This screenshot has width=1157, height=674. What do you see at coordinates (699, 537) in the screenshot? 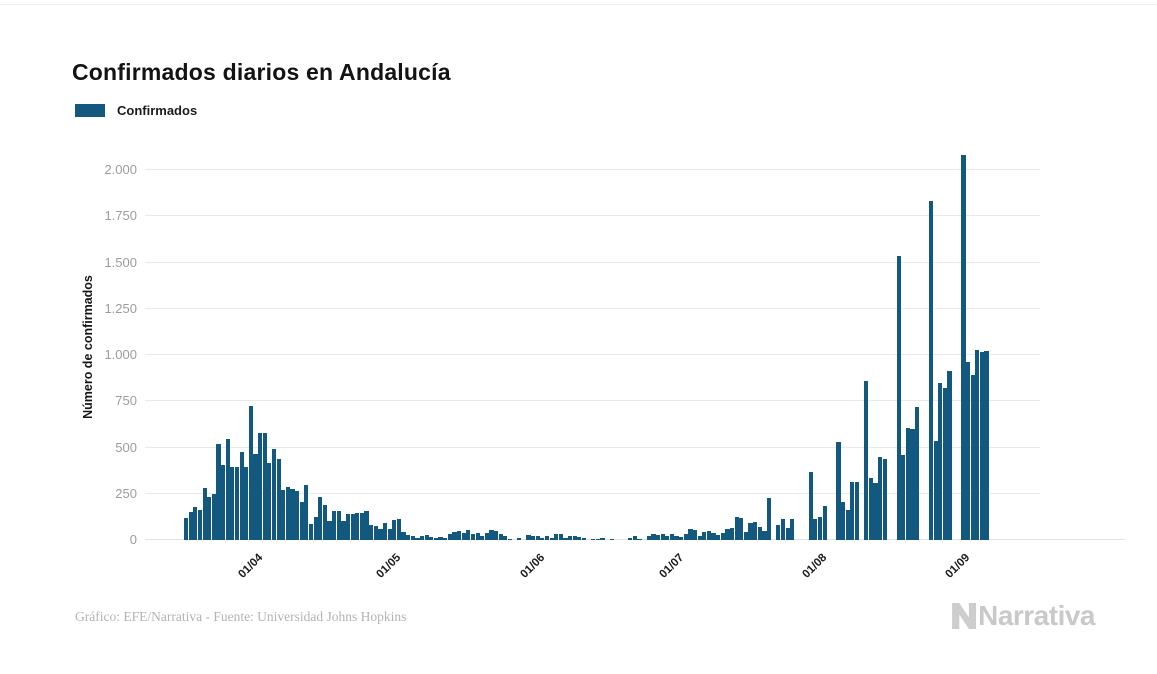
I see `bar-06/07` at bounding box center [699, 537].